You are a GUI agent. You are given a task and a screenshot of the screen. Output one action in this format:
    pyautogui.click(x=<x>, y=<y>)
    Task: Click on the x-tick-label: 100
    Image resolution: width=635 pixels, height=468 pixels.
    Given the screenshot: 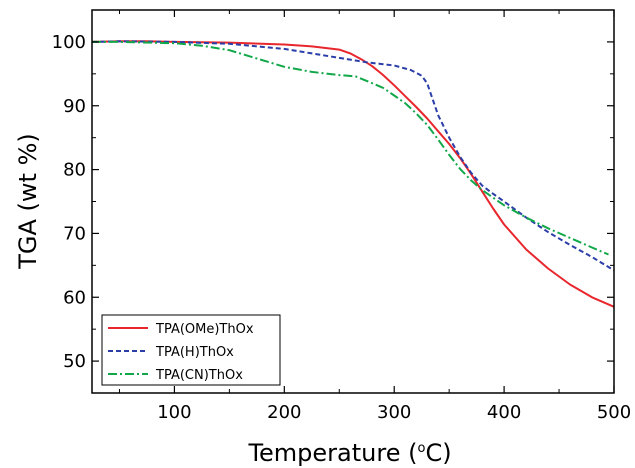 What is the action you would take?
    pyautogui.click(x=174, y=412)
    